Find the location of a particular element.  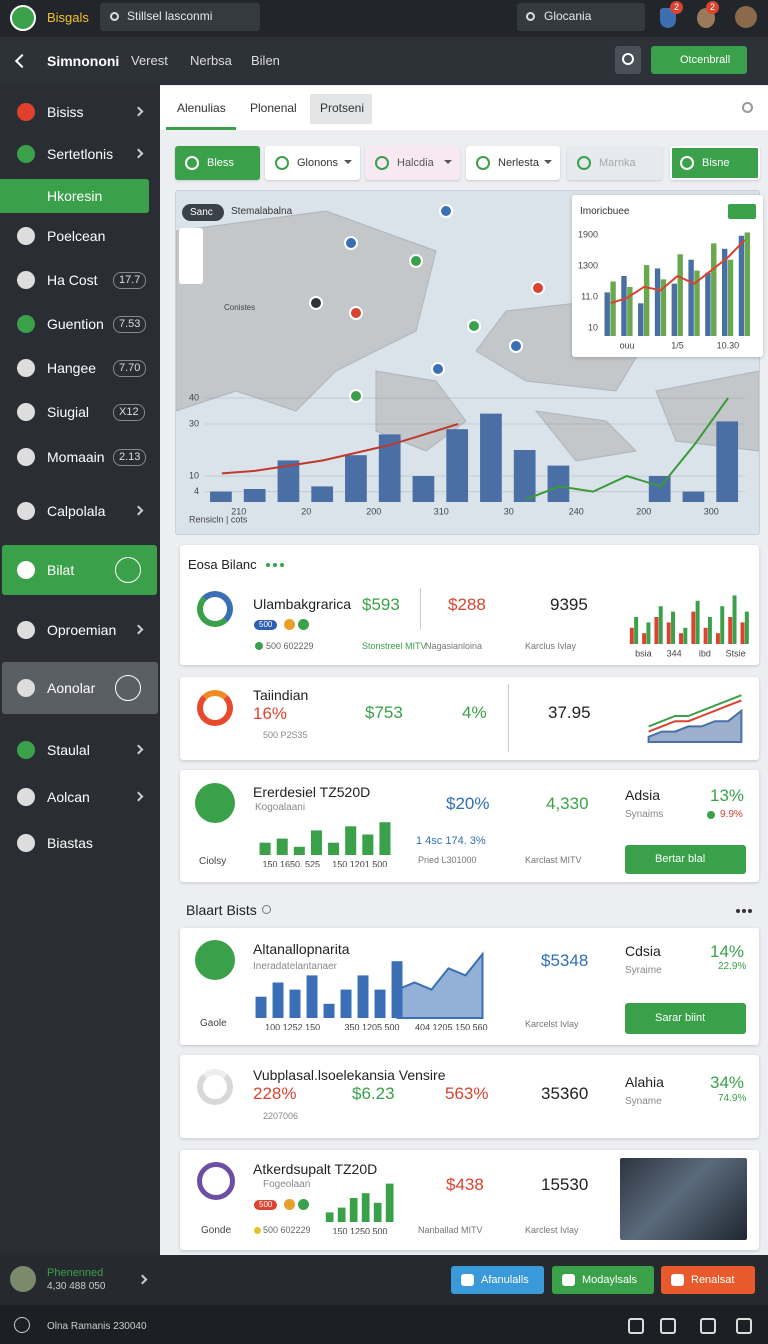

filter-label: Bless is located at coordinates (220, 163).